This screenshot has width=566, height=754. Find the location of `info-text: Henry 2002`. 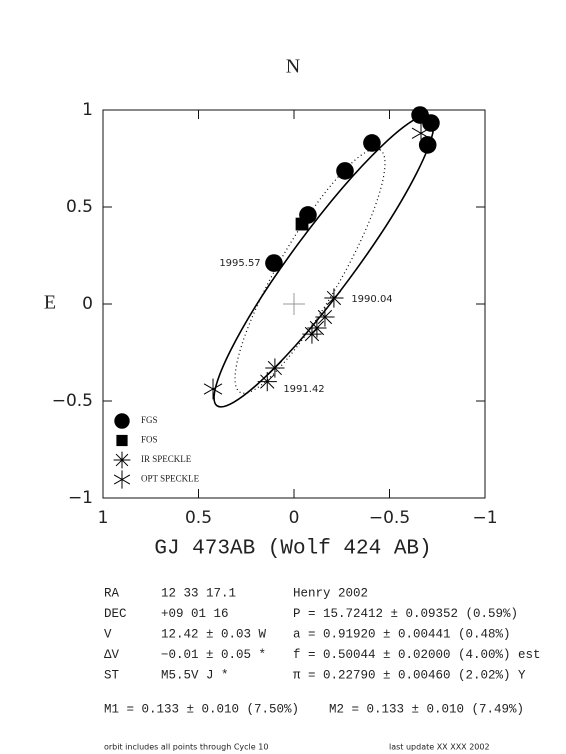

info-text: Henry 2002 is located at coordinates (330, 593).